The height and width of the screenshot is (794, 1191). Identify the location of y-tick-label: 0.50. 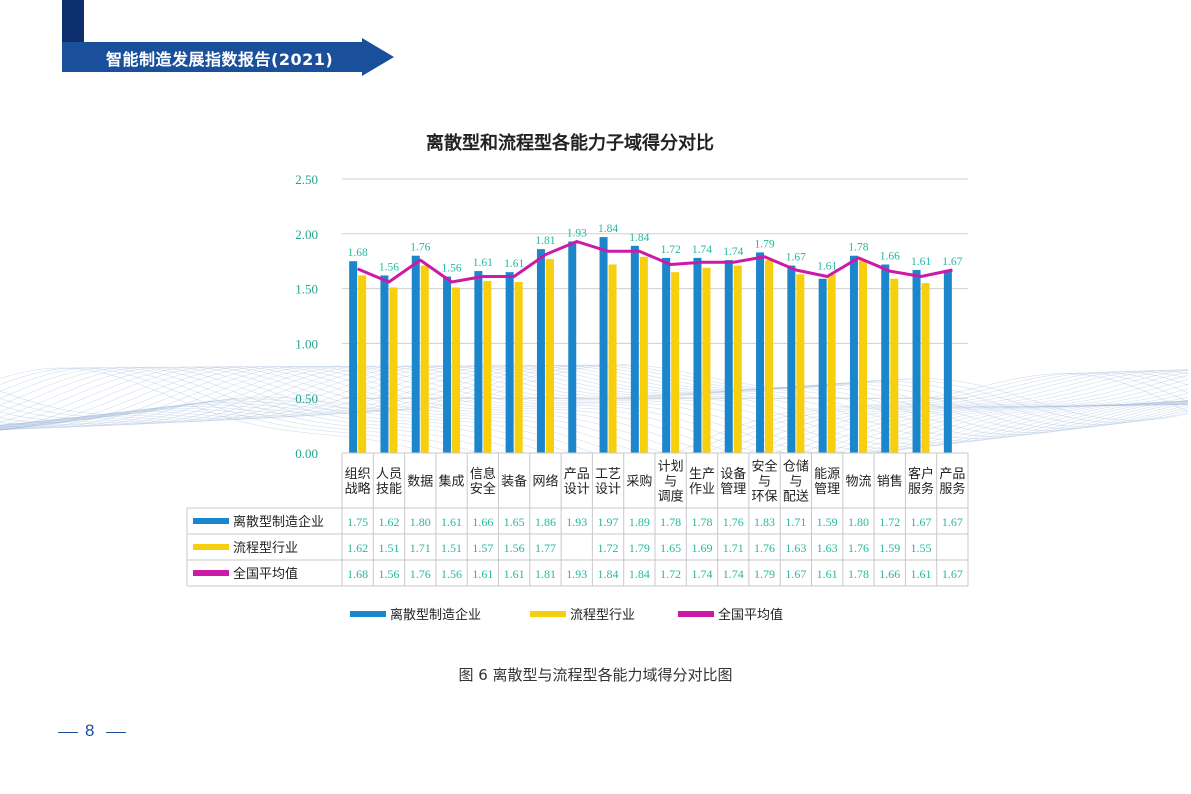
(306, 398).